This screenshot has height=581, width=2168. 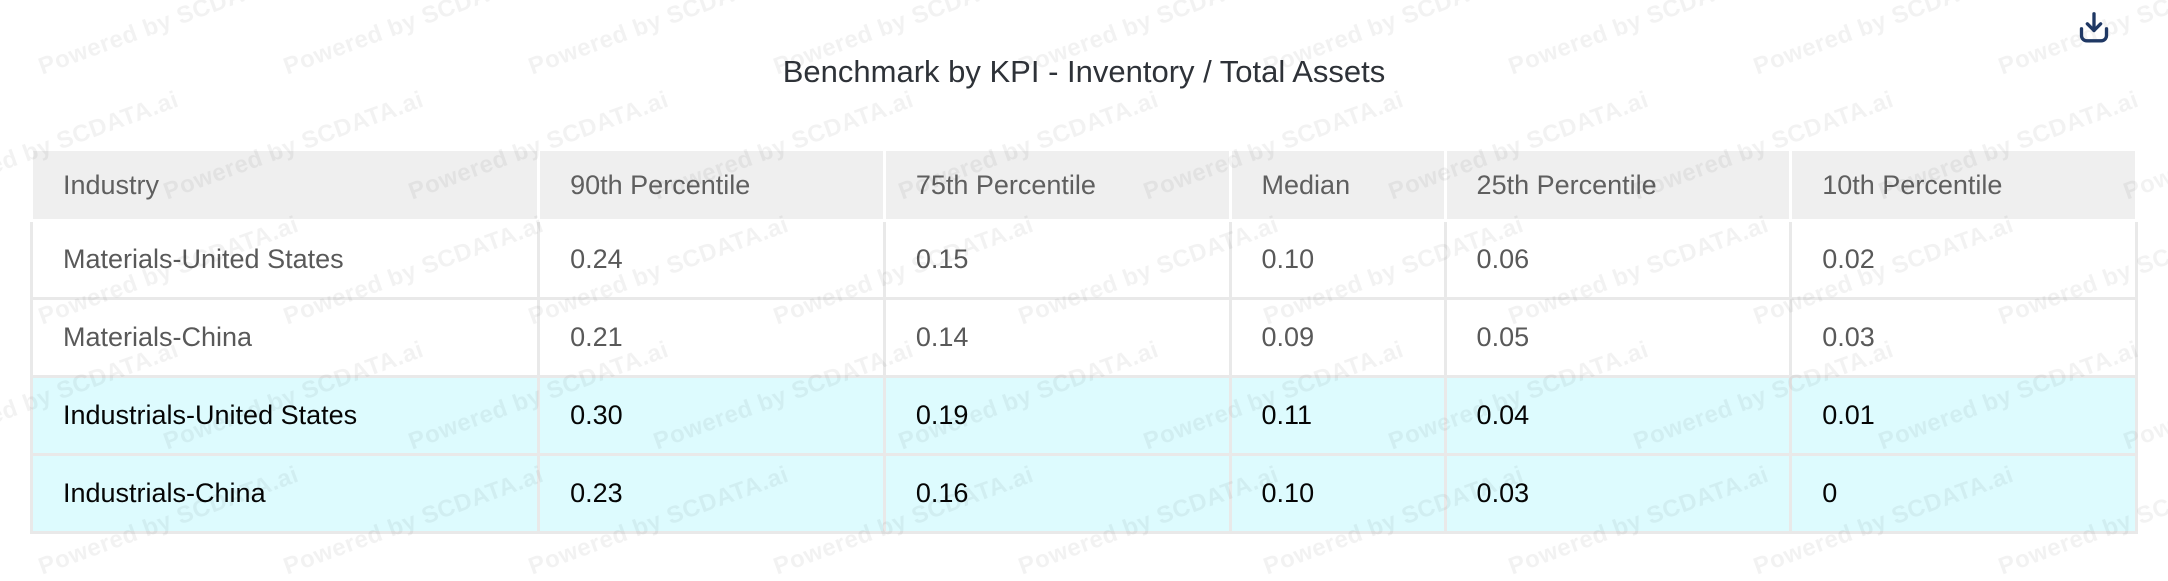 I want to click on cell-value: 0.06, so click(x=1619, y=261).